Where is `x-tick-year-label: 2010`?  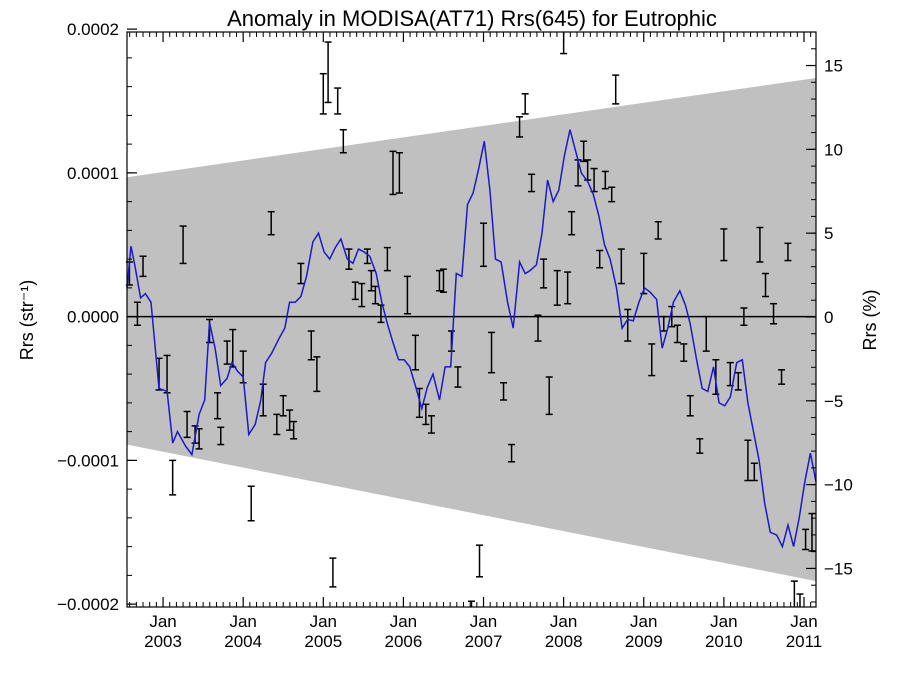
x-tick-year-label: 2010 is located at coordinates (724, 641).